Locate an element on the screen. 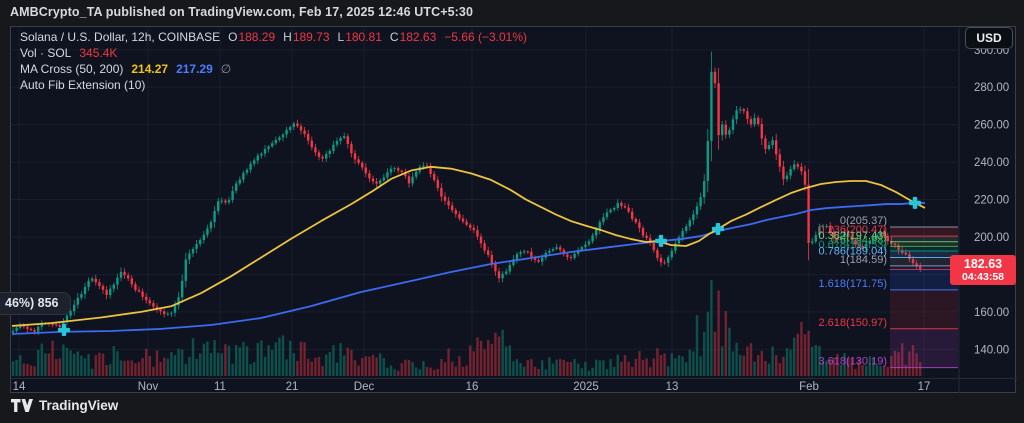 The height and width of the screenshot is (423, 1024). svg-text: 1.618(171.75) is located at coordinates (853, 284).